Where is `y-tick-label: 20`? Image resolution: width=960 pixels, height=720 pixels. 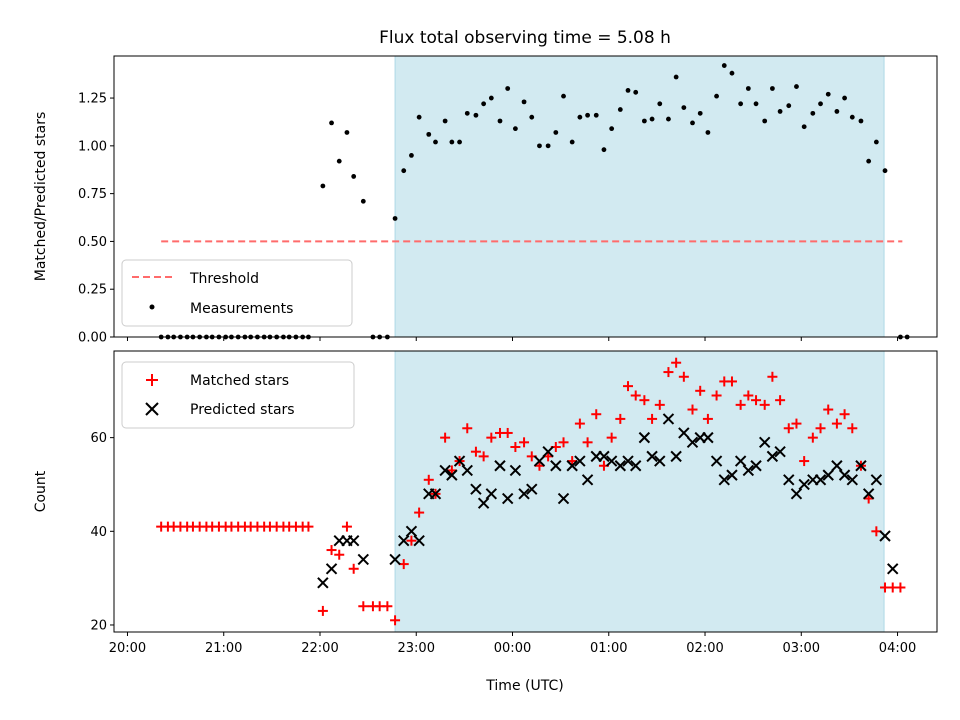 y-tick-label: 20 is located at coordinates (98, 625).